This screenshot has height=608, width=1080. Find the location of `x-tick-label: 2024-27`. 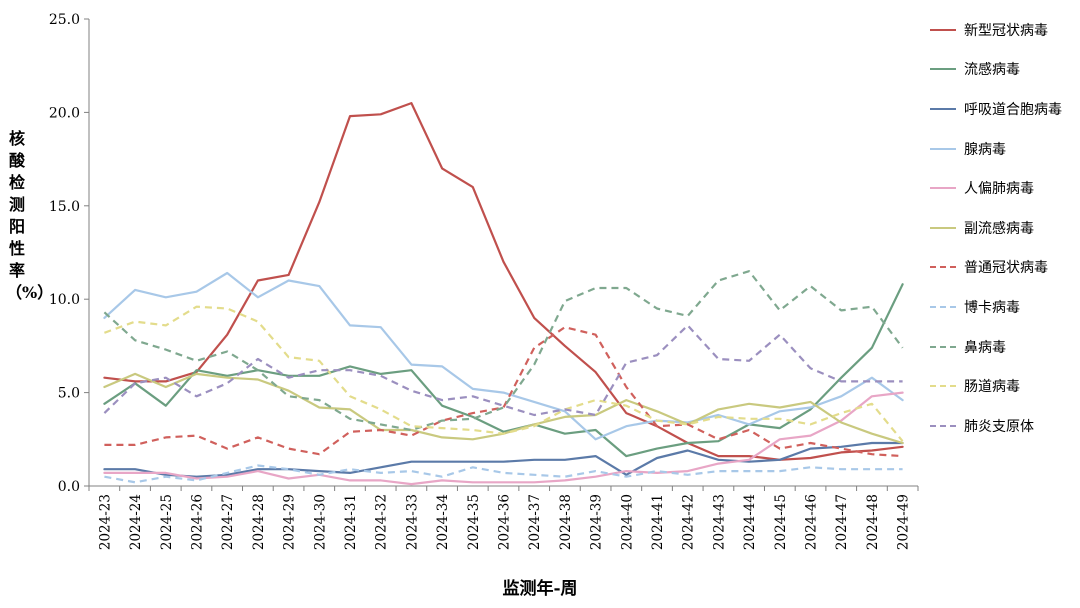

x-tick-label: 2024-27 is located at coordinates (228, 522).